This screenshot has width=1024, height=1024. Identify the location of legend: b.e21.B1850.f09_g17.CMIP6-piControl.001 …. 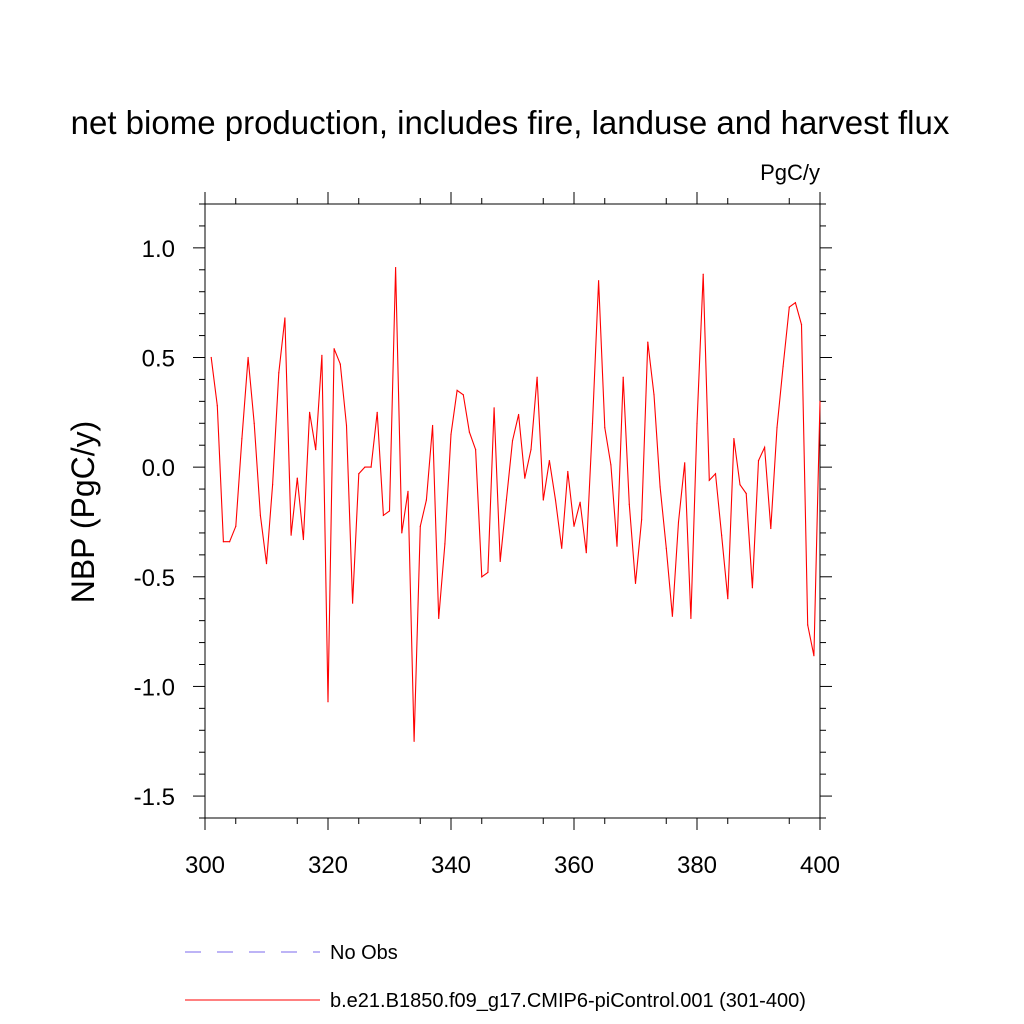
(495, 977).